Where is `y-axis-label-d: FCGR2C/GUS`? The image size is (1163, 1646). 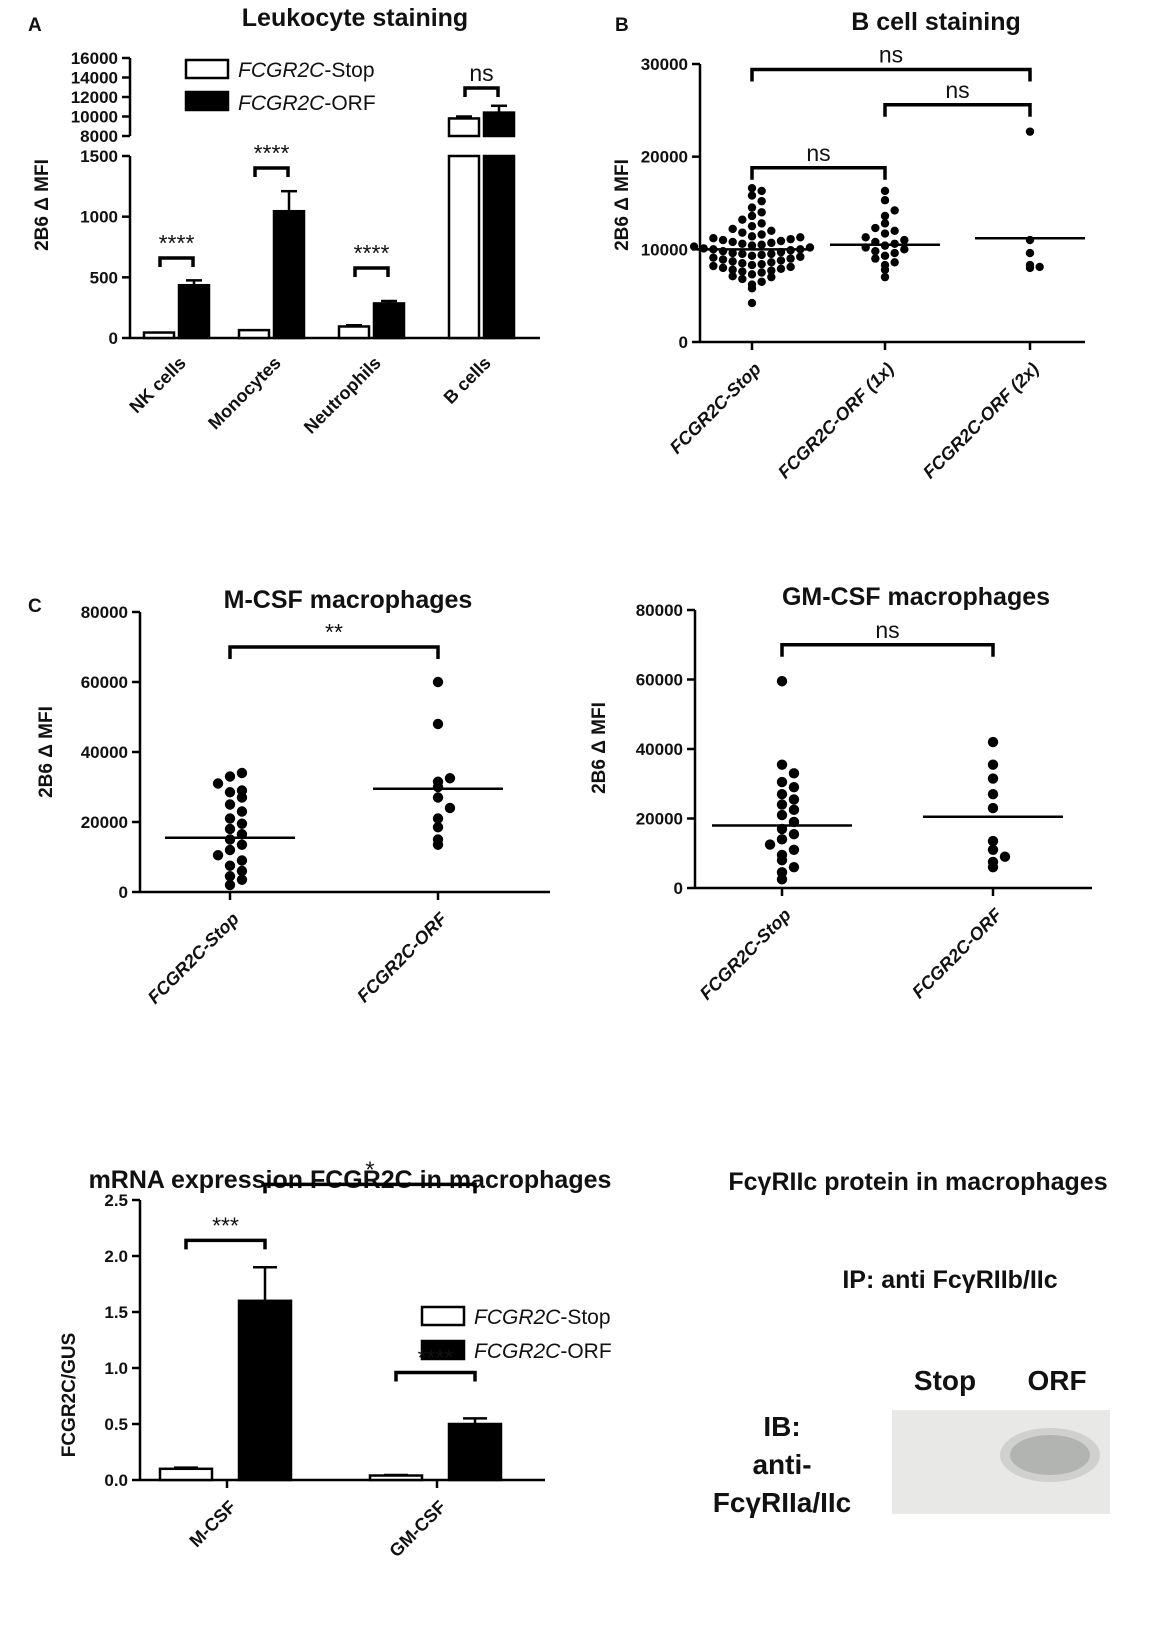 y-axis-label-d: FCGR2C/GUS is located at coordinates (69, 1395).